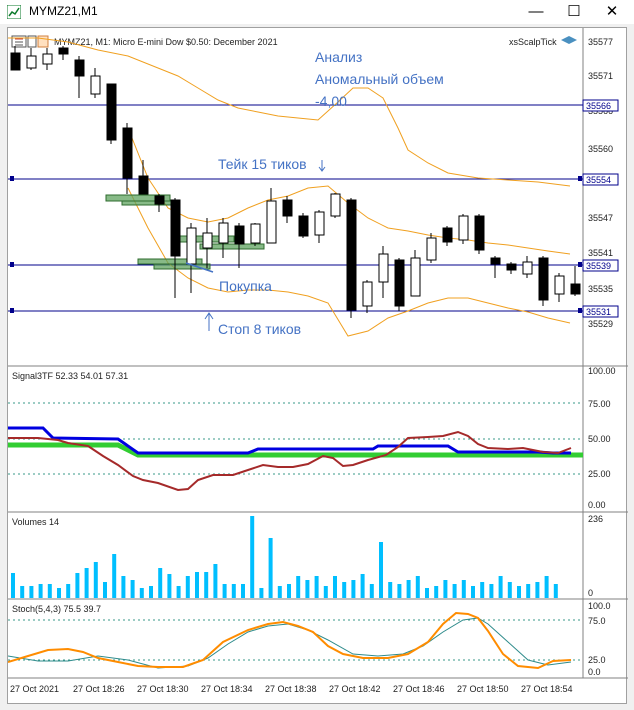 The width and height of the screenshot is (634, 710). Describe the element at coordinates (600, 42) in the screenshot. I see `price-tick: 35577` at that location.